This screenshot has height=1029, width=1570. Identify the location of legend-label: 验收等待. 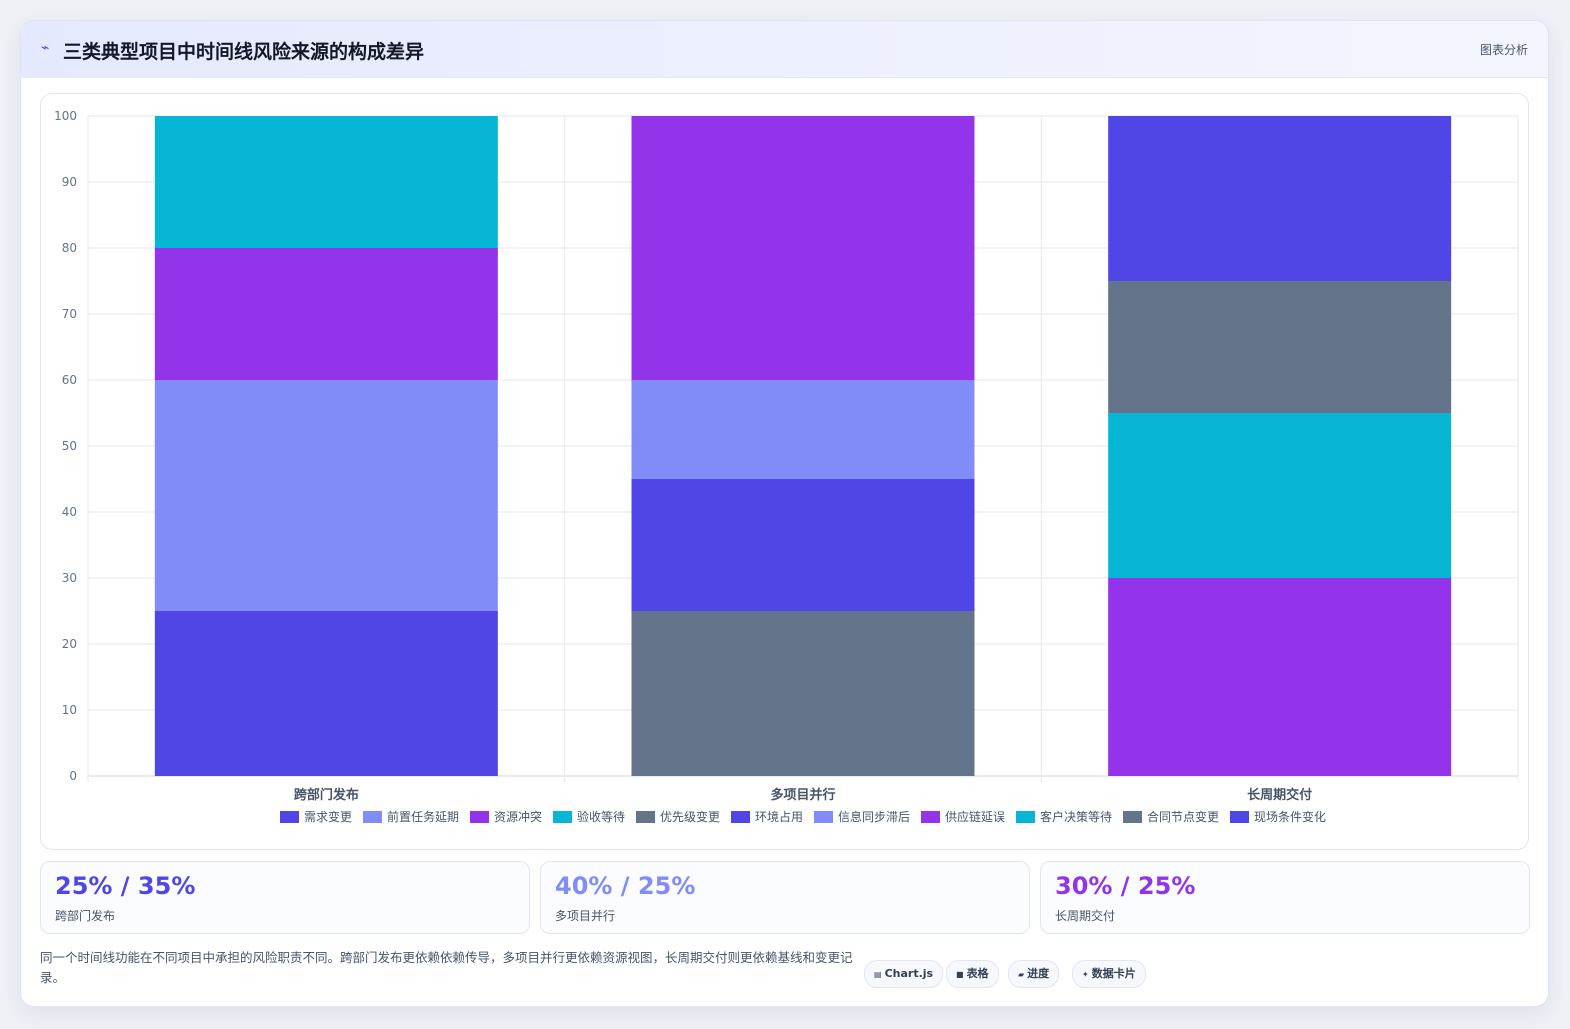
(601, 816).